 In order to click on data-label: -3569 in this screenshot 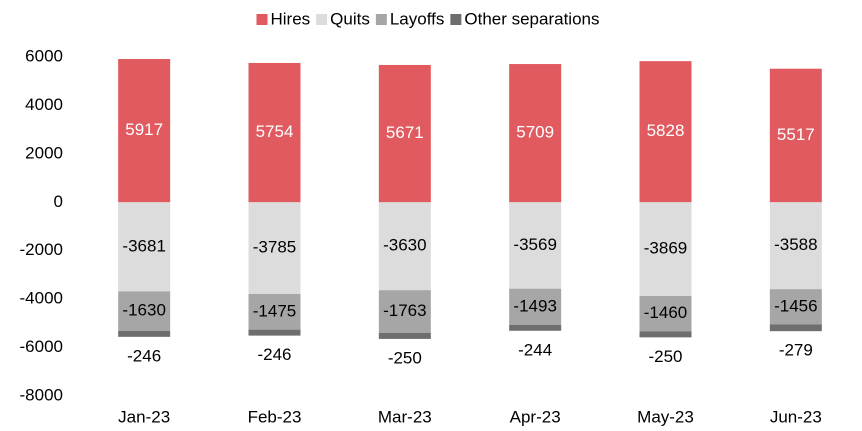, I will do `click(534, 244)`.